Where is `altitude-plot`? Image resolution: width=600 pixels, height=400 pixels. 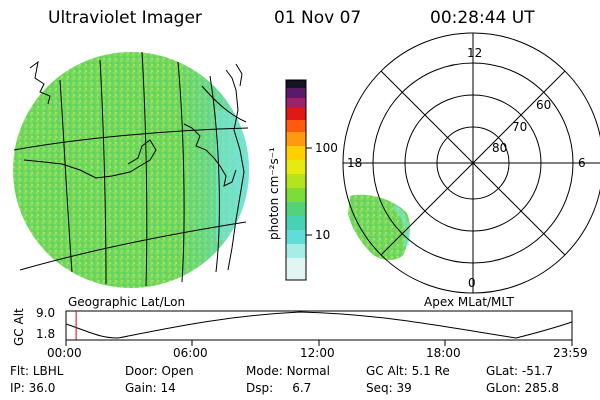 altitude-plot is located at coordinates (319, 328).